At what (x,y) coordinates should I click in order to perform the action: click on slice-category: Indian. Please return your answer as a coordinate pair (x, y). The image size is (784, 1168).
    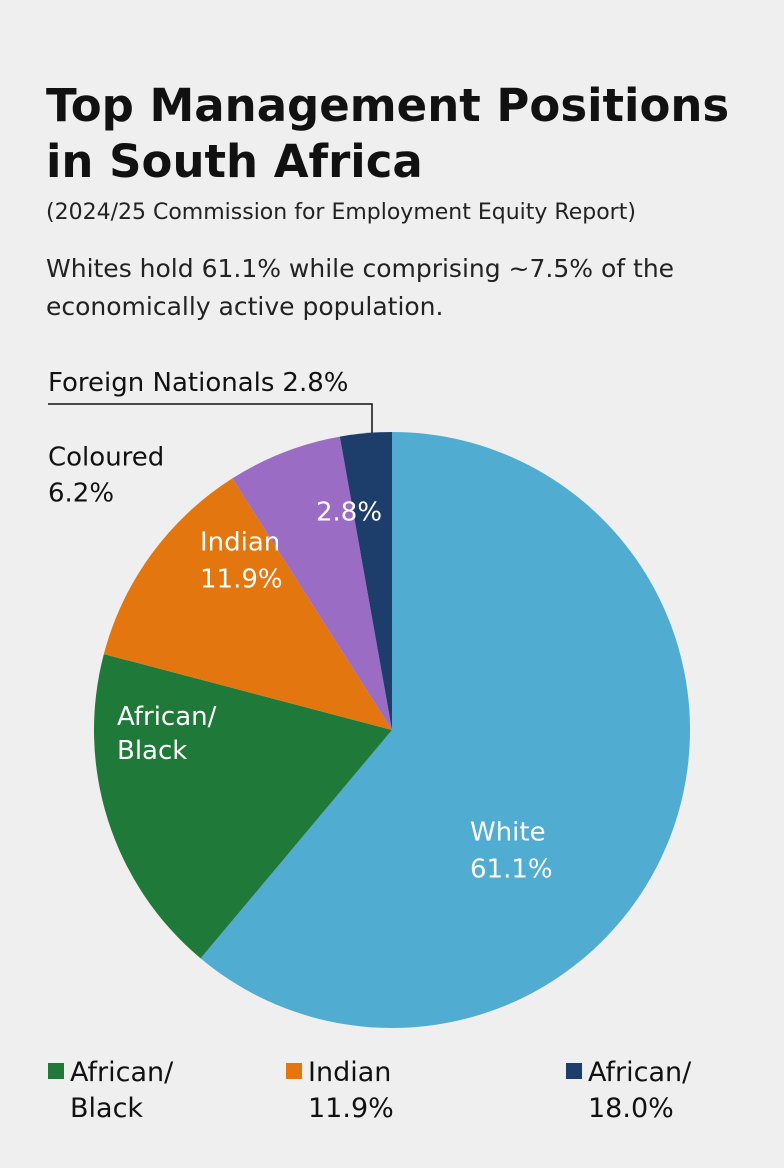
    Looking at the image, I should click on (240, 543).